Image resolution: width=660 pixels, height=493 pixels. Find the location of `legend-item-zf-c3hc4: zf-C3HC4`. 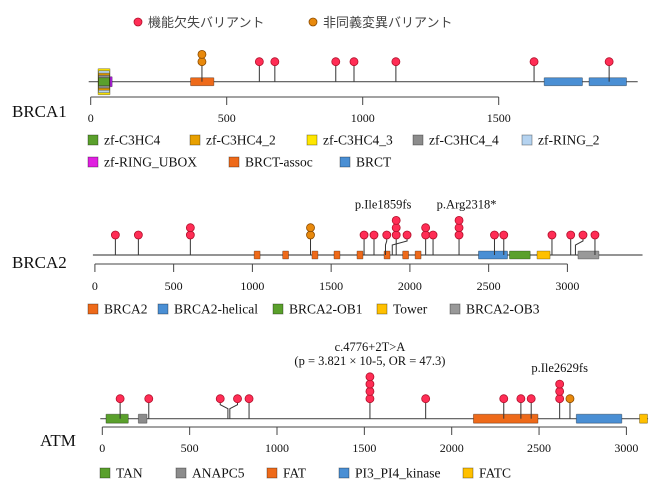

legend-item-zf-c3hc4: zf-C3HC4 is located at coordinates (123, 140).